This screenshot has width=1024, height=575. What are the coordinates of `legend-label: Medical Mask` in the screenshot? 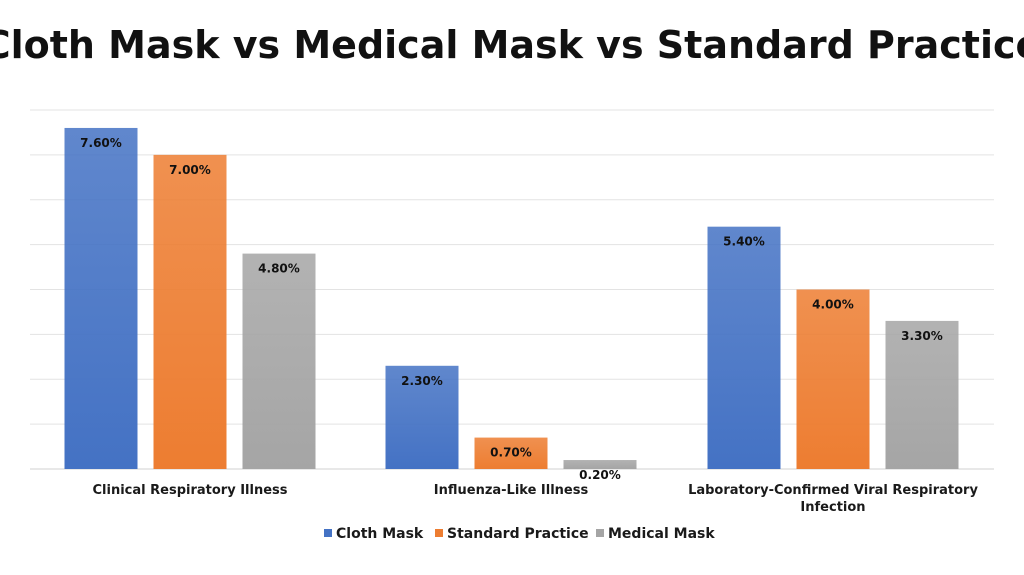 It's located at (661, 534).